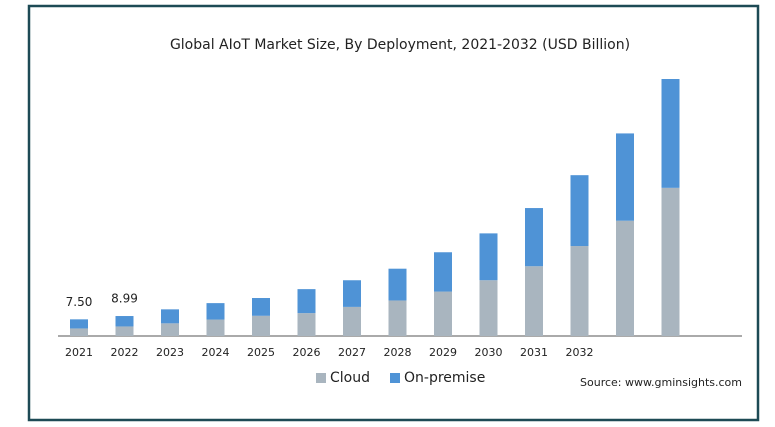 The width and height of the screenshot is (775, 427). I want to click on data-label: 8.99, so click(124, 299).